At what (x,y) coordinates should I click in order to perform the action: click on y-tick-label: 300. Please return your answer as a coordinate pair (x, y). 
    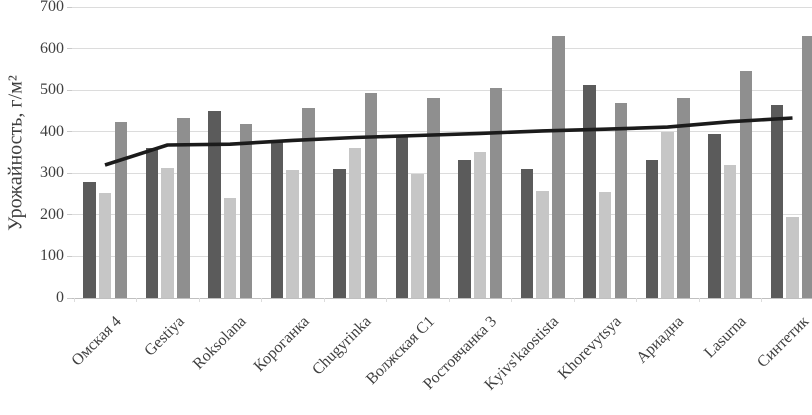
    Looking at the image, I should click on (52, 173).